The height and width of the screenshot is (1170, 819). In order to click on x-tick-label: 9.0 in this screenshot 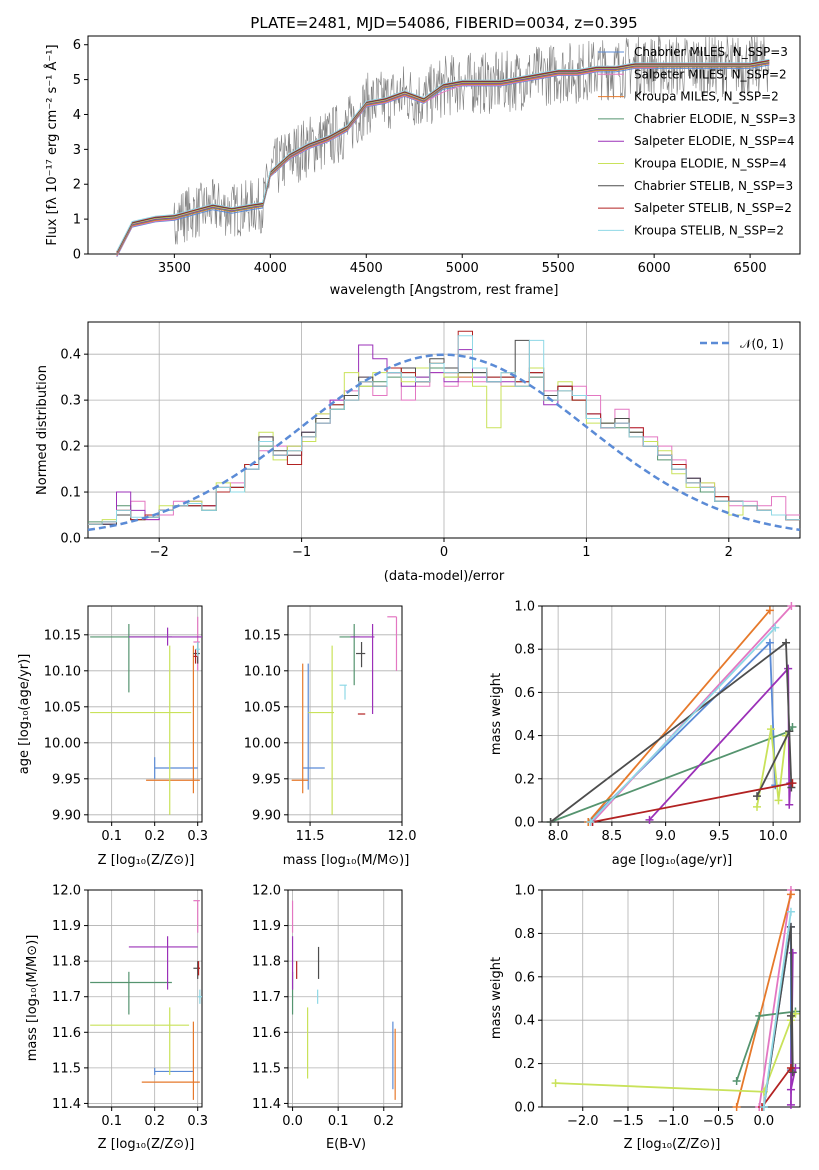, I will do `click(665, 836)`.